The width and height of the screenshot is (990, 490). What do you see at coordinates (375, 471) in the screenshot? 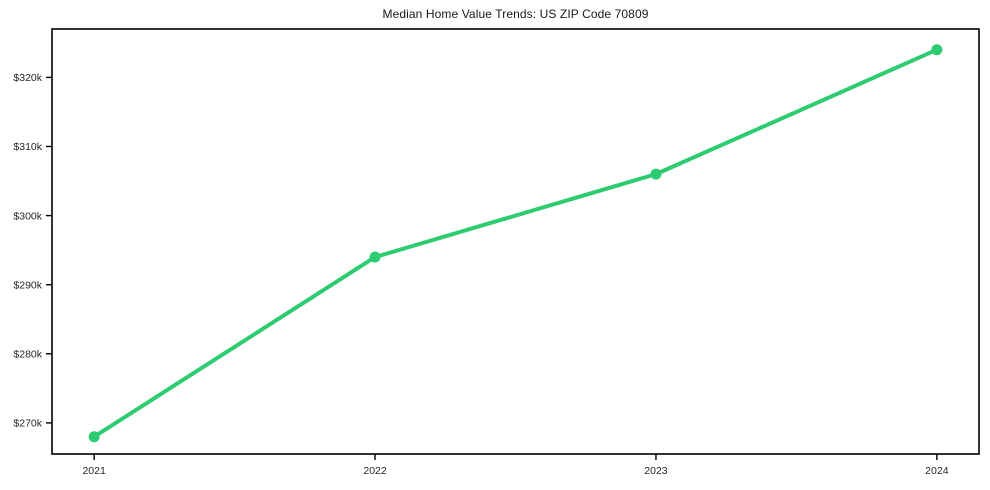
I see `x-axis-tick-label: 2022` at bounding box center [375, 471].